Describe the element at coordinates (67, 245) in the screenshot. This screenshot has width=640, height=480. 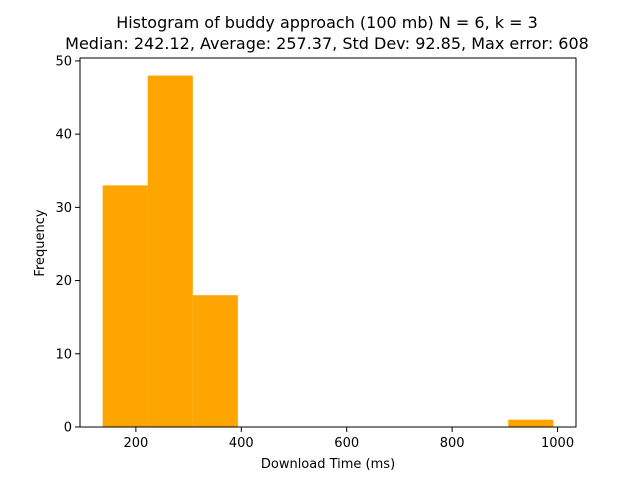
I see `y-axis-ticks: 0 10 20 30 40 50` at that location.